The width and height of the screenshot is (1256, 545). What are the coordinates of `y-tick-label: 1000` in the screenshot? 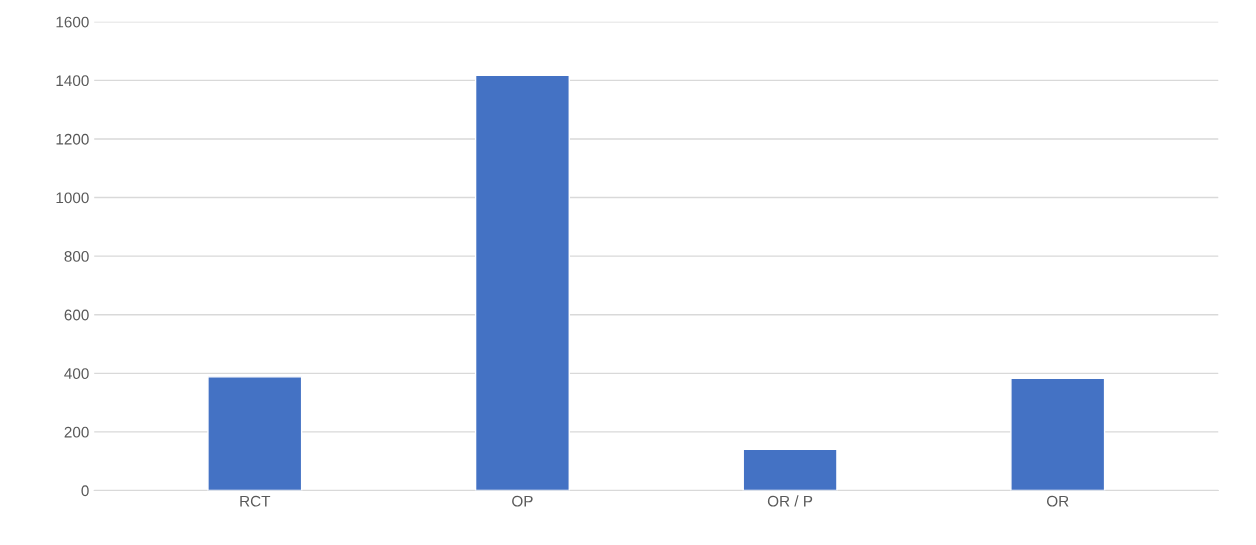 It's located at (72, 198).